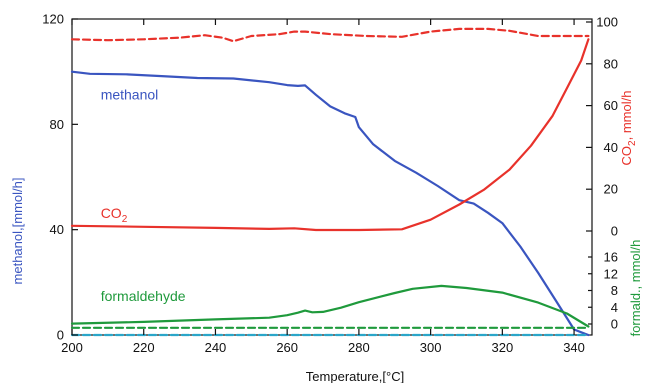 The width and height of the screenshot is (652, 383). I want to click on formaldehyde-tick-label: 0, so click(614, 324).